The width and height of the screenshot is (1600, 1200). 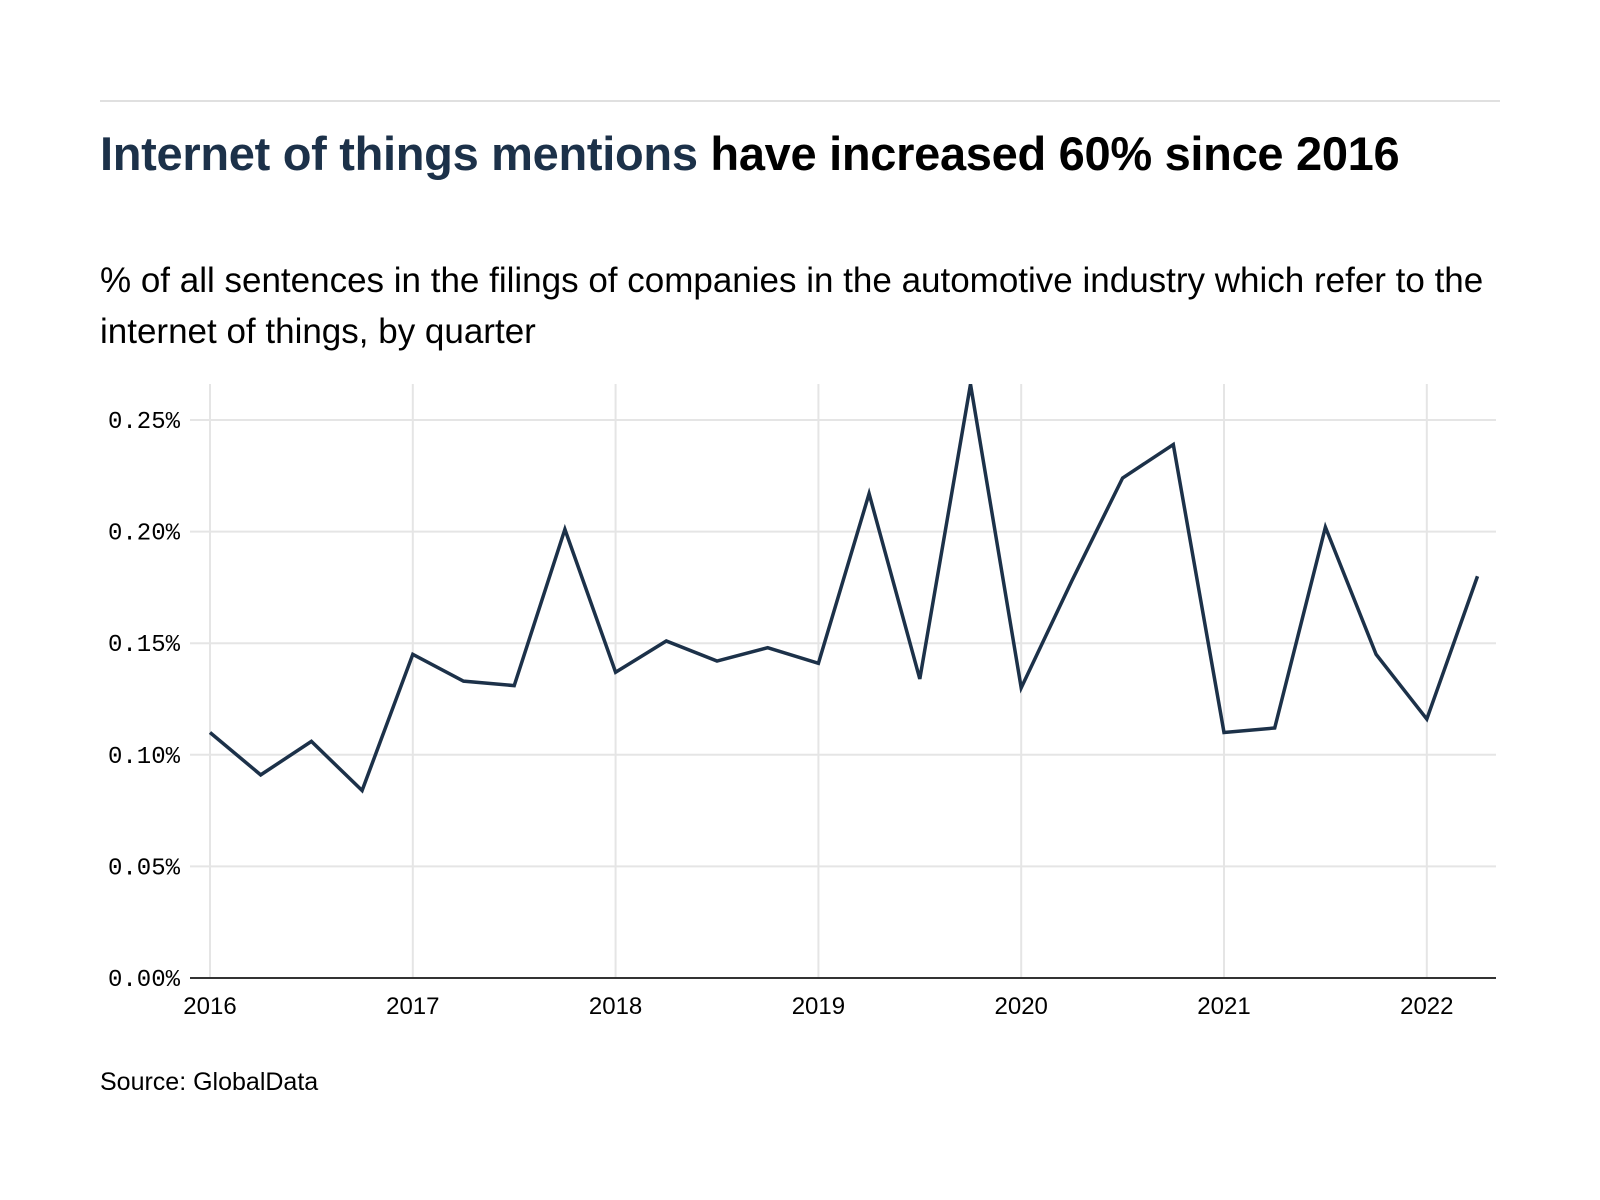 I want to click on x-tick-label: 2017, so click(x=412, y=1006).